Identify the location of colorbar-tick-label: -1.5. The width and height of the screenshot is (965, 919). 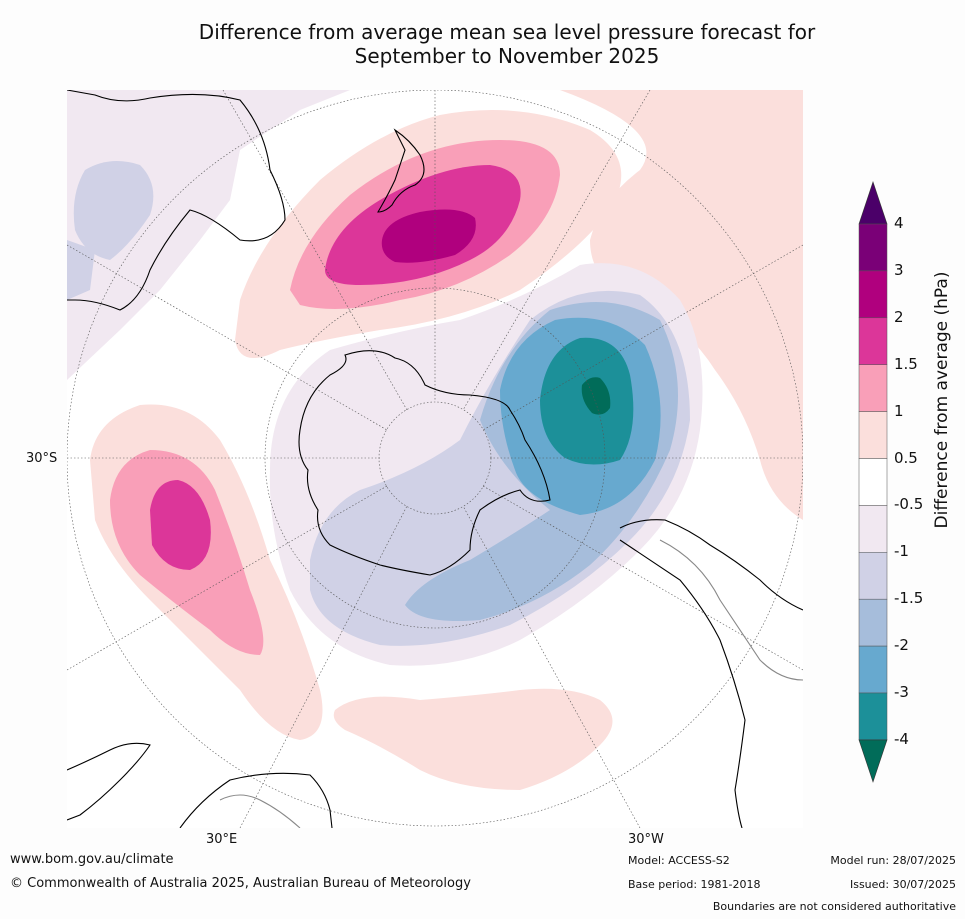
(909, 598).